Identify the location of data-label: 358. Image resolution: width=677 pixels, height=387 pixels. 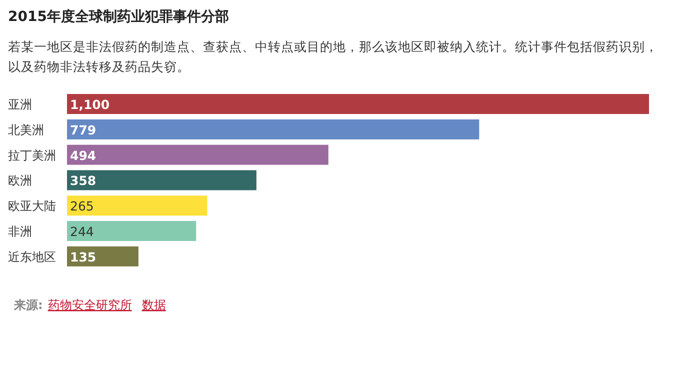
(83, 180).